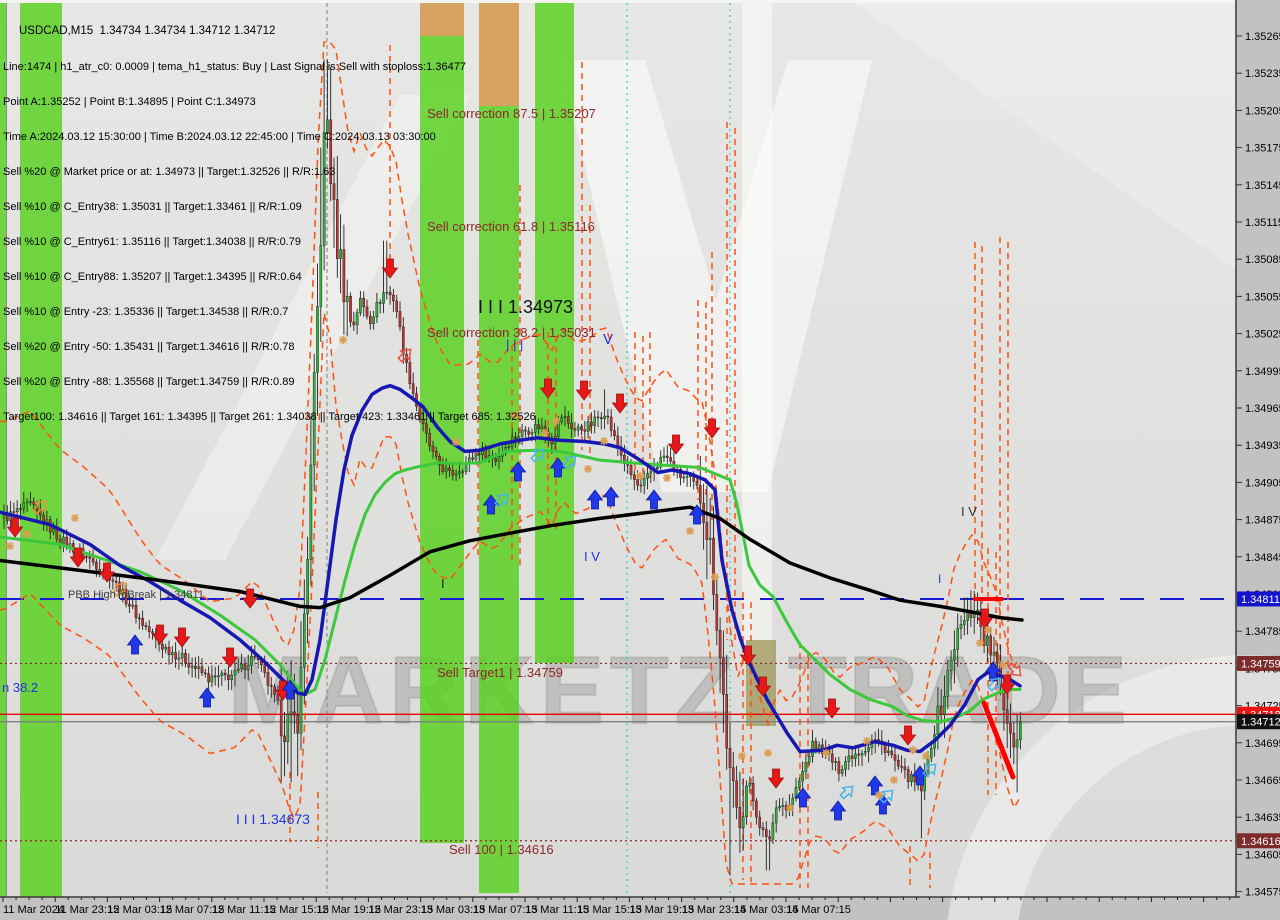 This screenshot has width=1280, height=920. I want to click on price-badge-label: 1.34759, so click(1260, 664).